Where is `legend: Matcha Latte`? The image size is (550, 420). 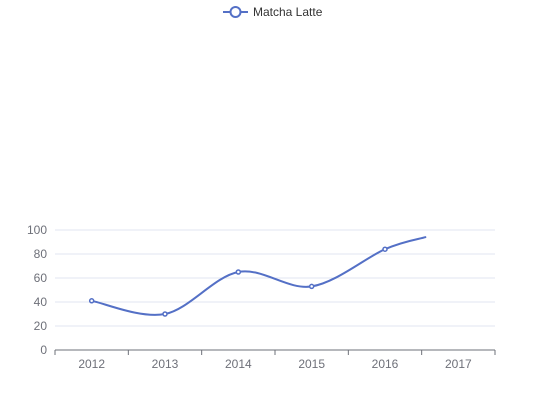 legend: Matcha Latte is located at coordinates (273, 12).